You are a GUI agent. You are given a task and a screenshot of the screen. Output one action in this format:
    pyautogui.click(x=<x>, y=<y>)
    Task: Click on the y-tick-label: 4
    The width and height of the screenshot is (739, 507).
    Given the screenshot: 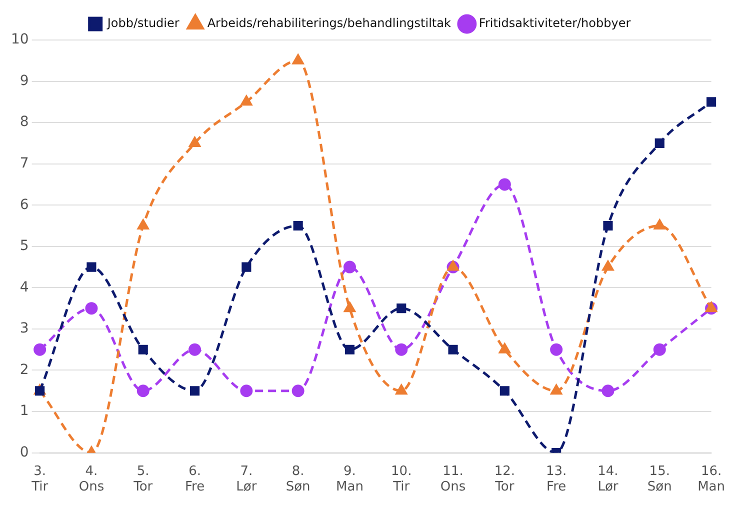 What is the action you would take?
    pyautogui.click(x=24, y=287)
    